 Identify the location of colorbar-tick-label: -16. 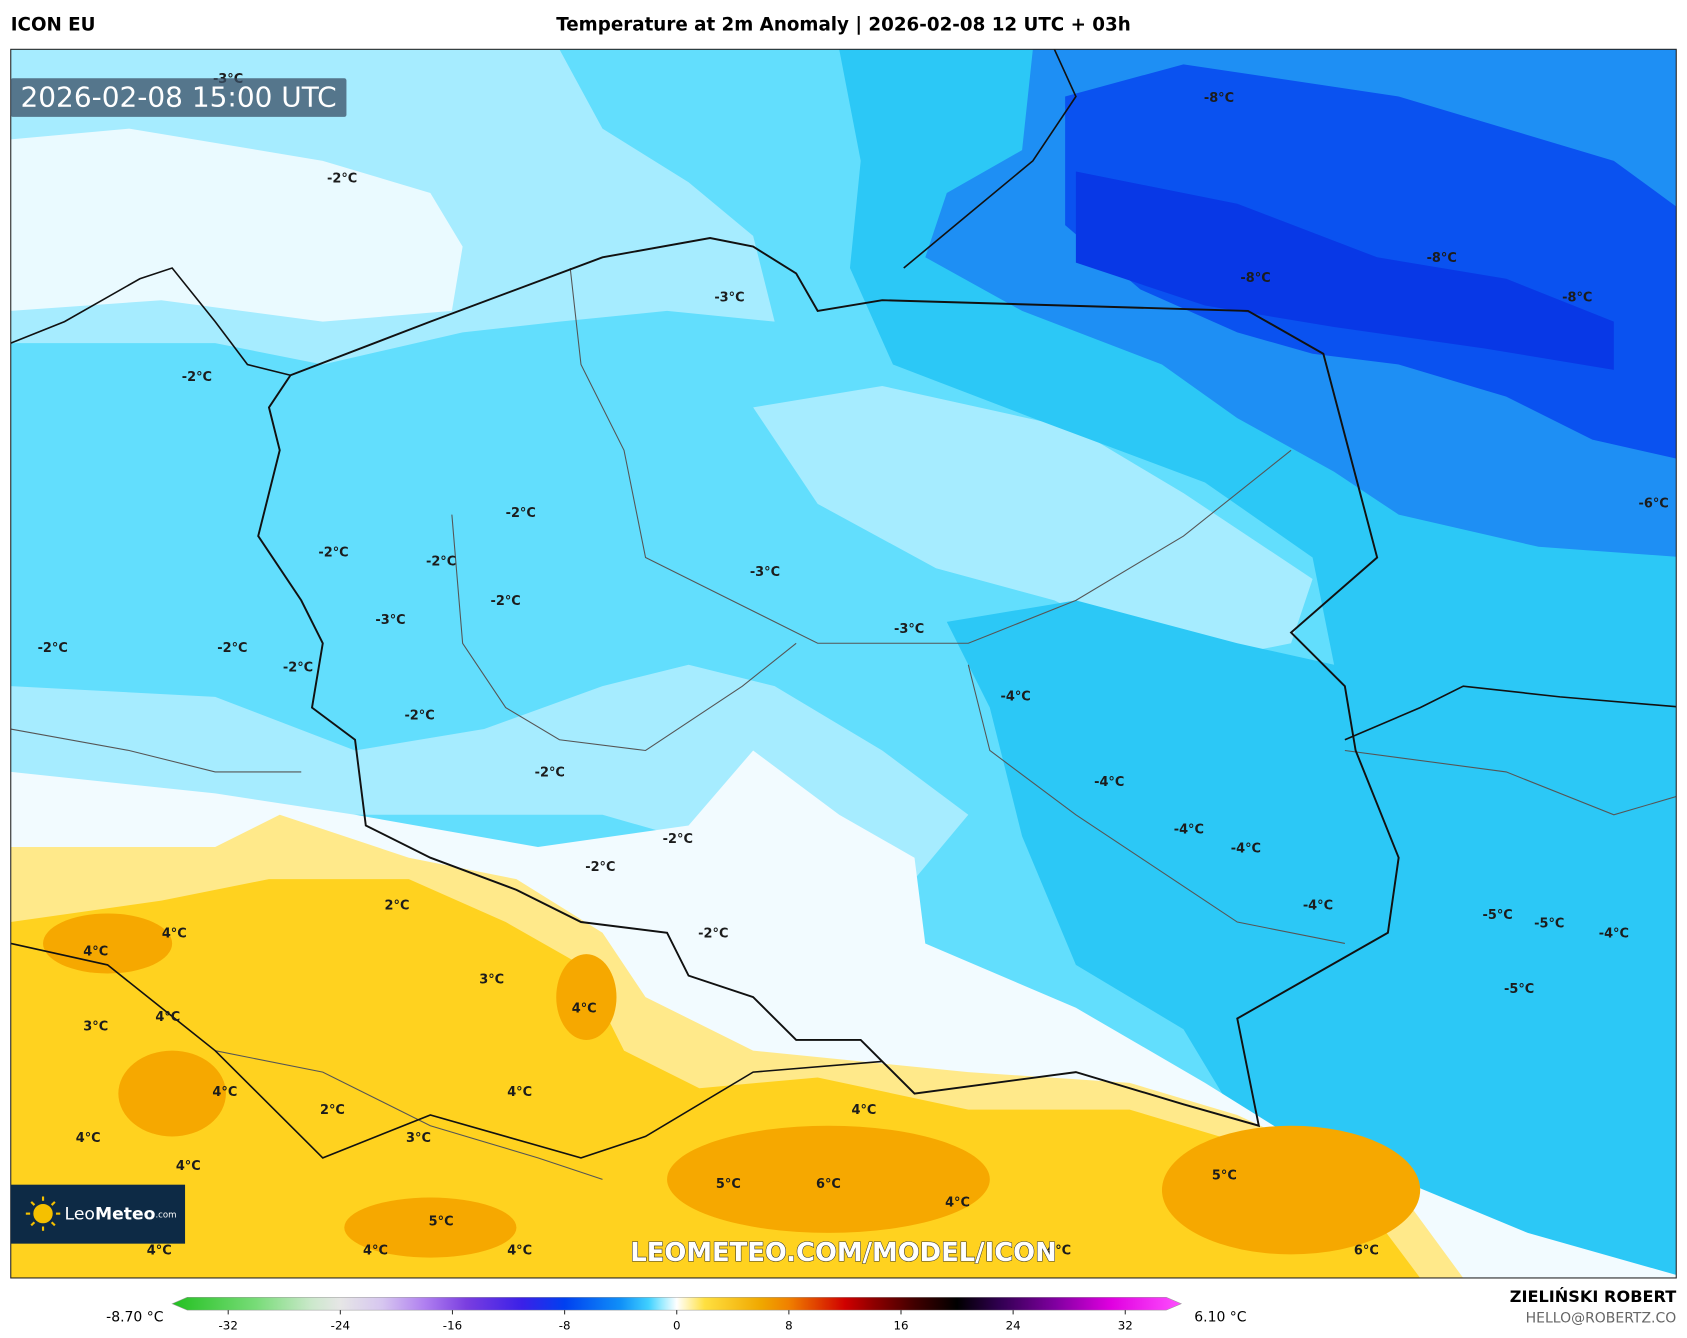
(452, 1326).